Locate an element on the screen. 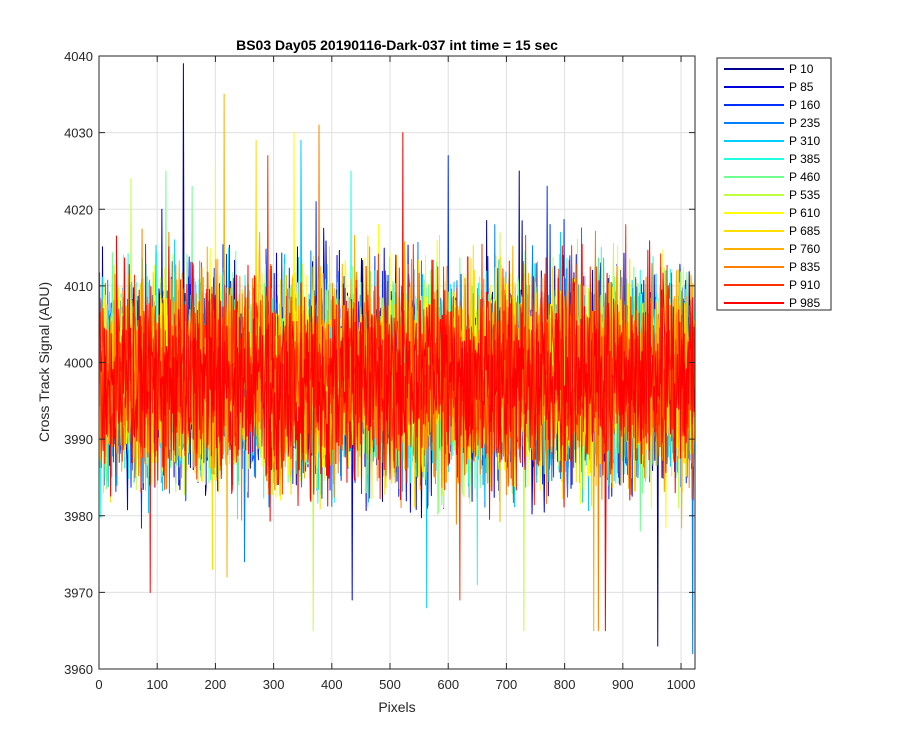 The image size is (900, 750). x-tick-label: 100 is located at coordinates (157, 684).